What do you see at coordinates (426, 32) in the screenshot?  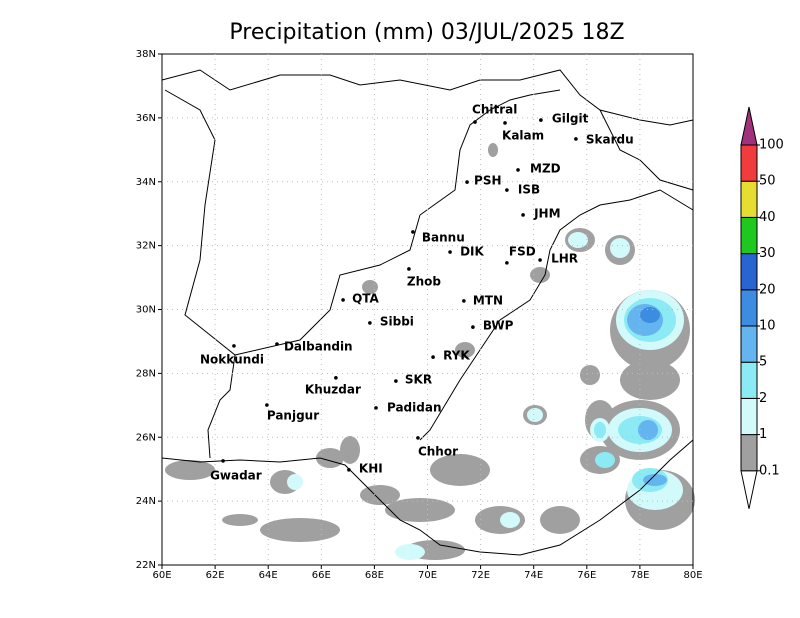 I see `title: Precipitation (mm) 03/JUL/2025 18Z` at bounding box center [426, 32].